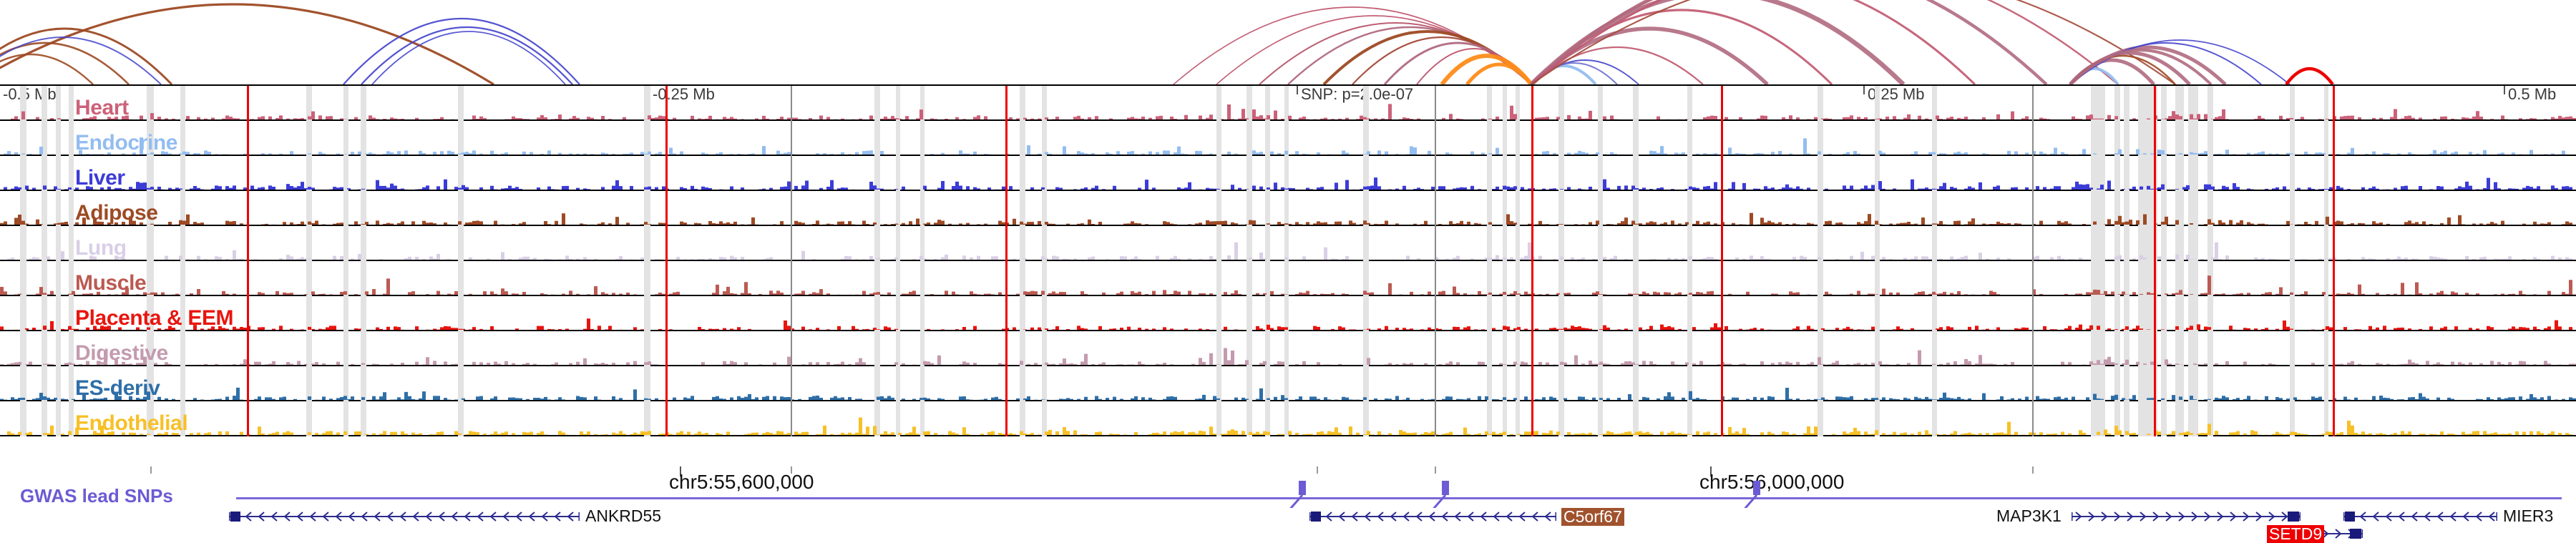 The image size is (2576, 543). I want to click on gene-label-ankrd55: ANKRD55, so click(623, 516).